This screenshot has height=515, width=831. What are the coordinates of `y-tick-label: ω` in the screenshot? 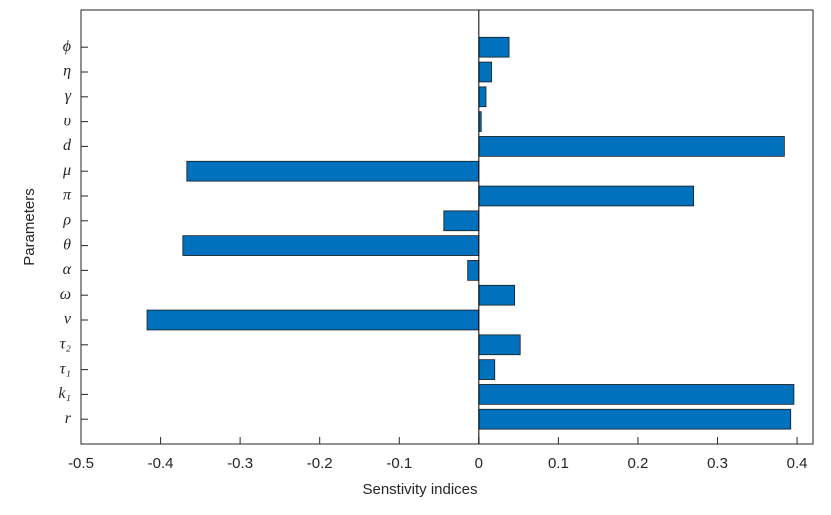 It's located at (65, 294).